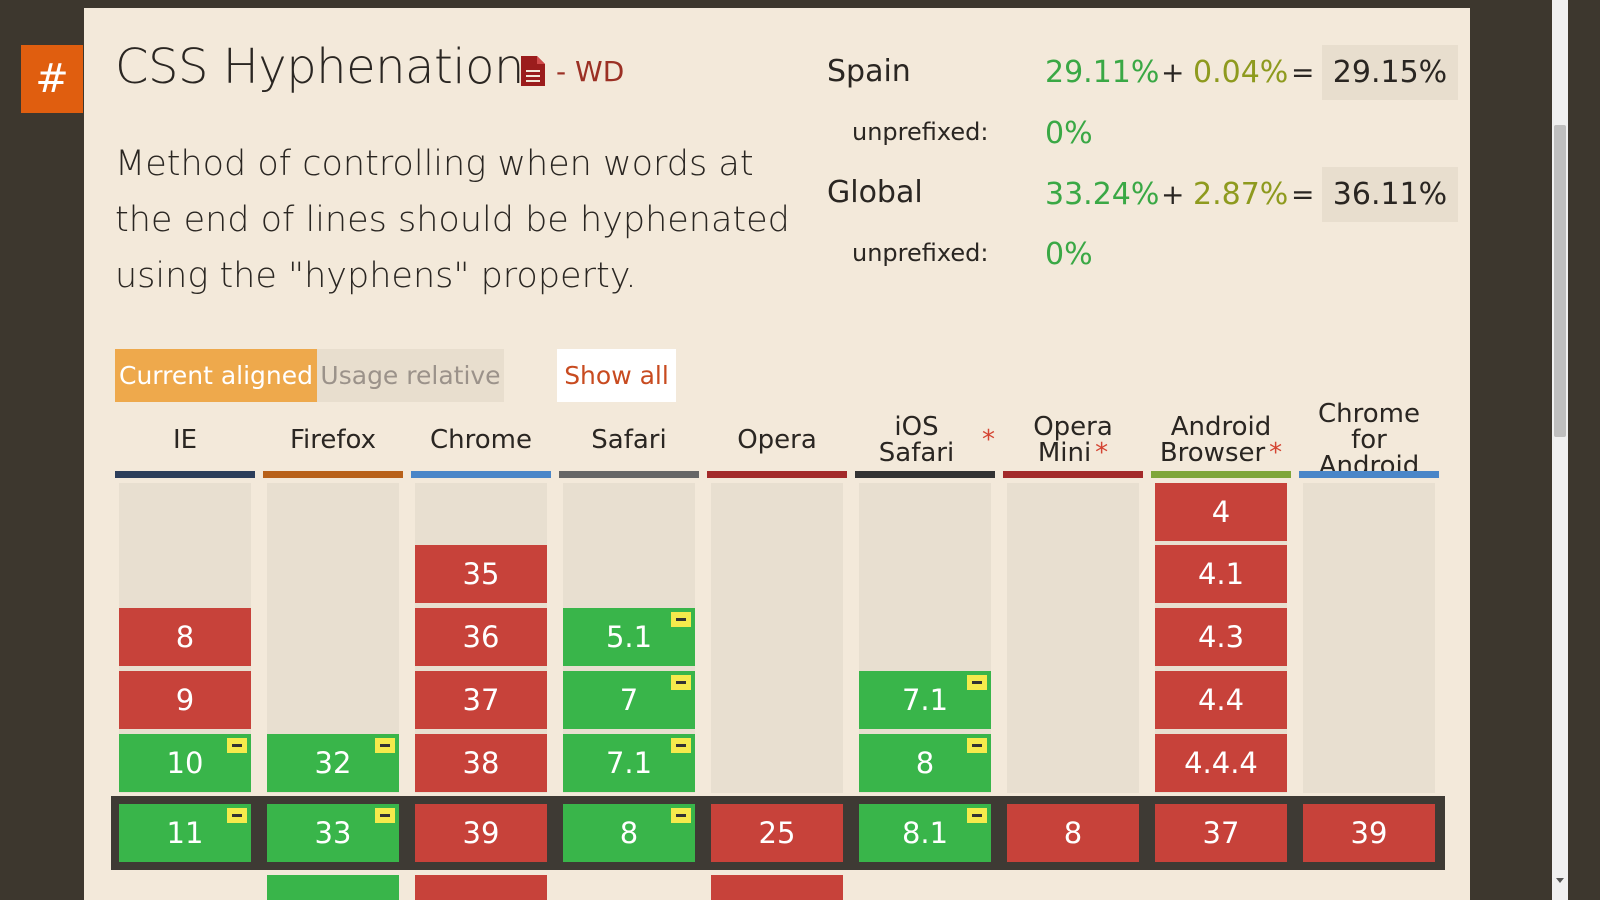 The height and width of the screenshot is (900, 1600). I want to click on version-cell-ie-11-current: 11, so click(185, 833).